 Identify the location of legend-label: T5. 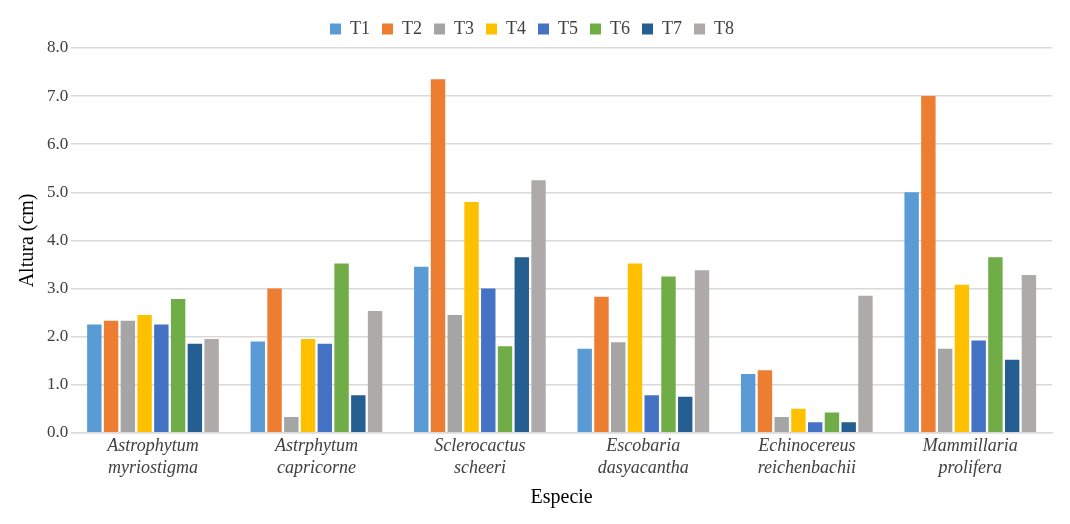
(568, 27).